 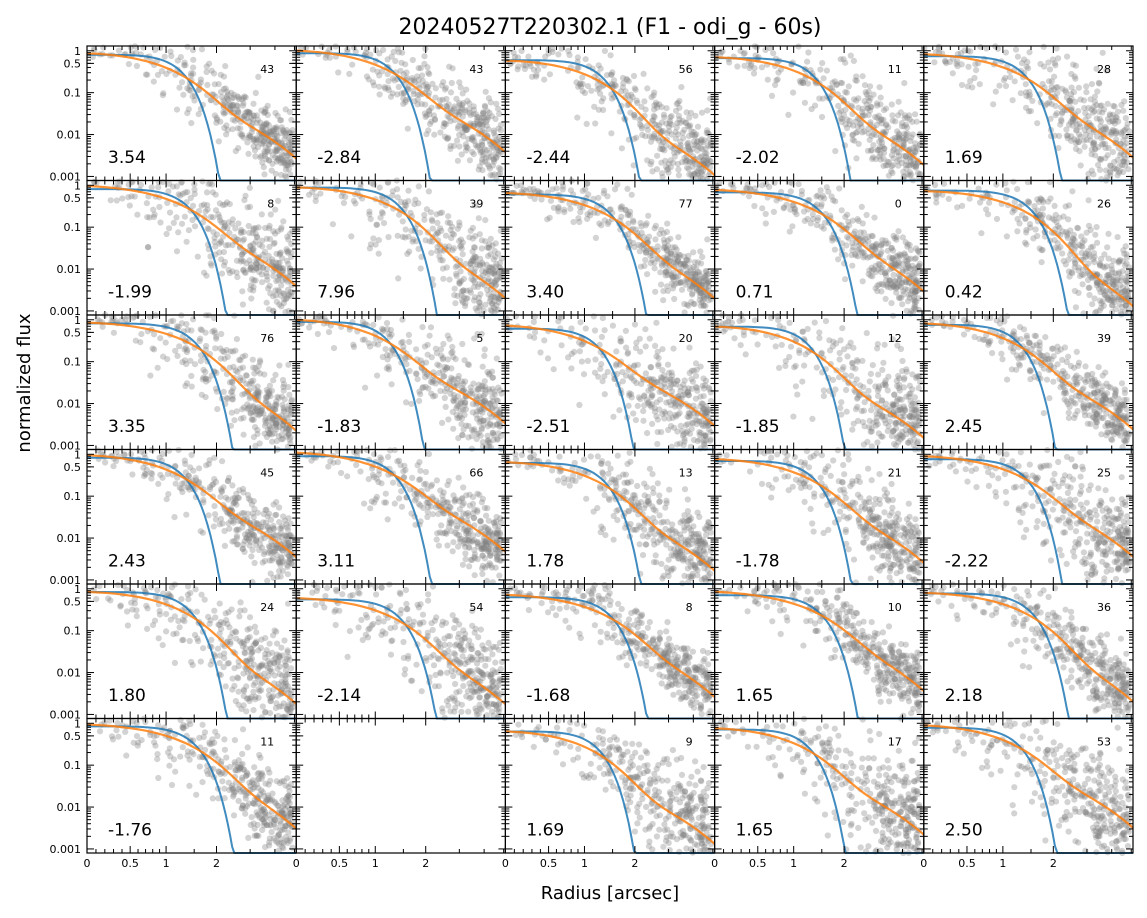 What do you see at coordinates (339, 158) in the screenshot?
I see `panel-value-label: -2.84` at bounding box center [339, 158].